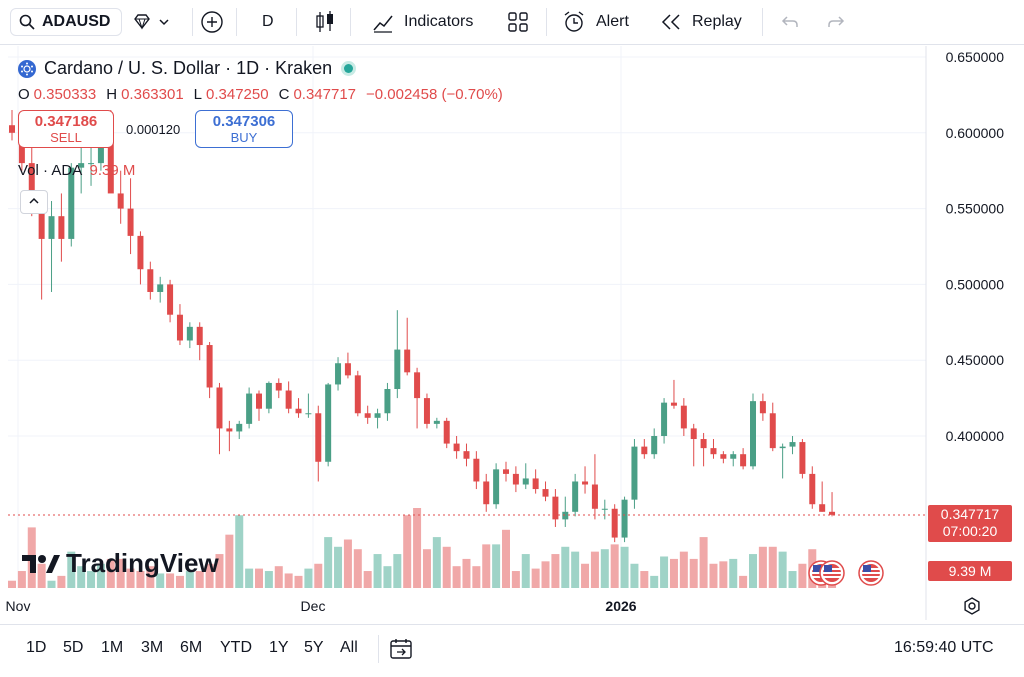  What do you see at coordinates (236, 647) in the screenshot?
I see `range-ytd: YTD` at bounding box center [236, 647].